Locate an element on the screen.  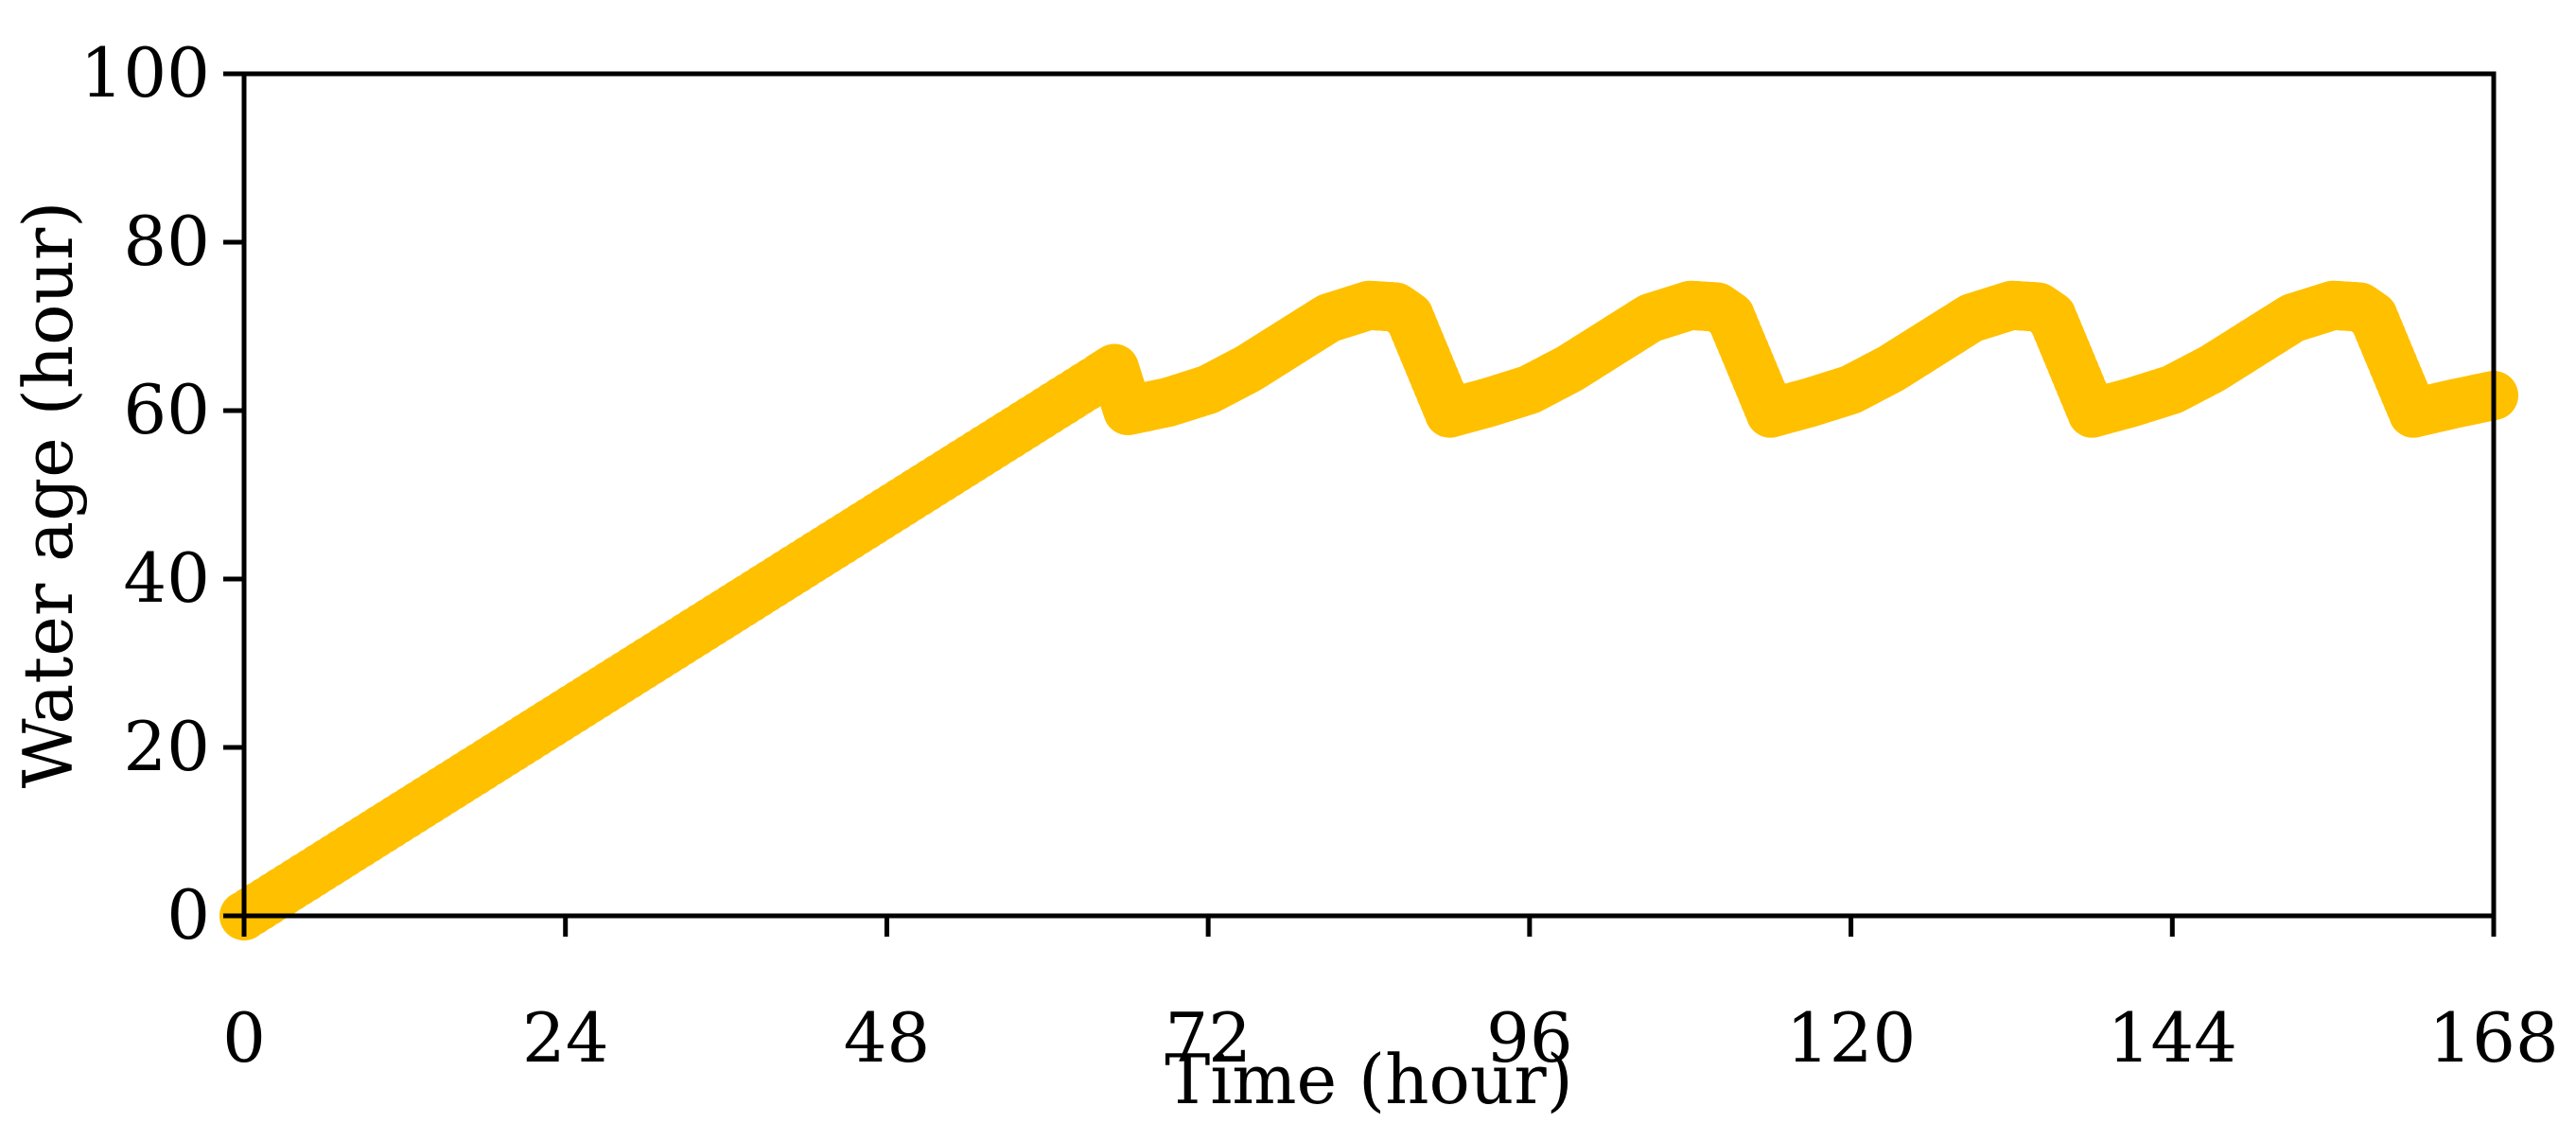
y-tick-label: 20 is located at coordinates (167, 746).